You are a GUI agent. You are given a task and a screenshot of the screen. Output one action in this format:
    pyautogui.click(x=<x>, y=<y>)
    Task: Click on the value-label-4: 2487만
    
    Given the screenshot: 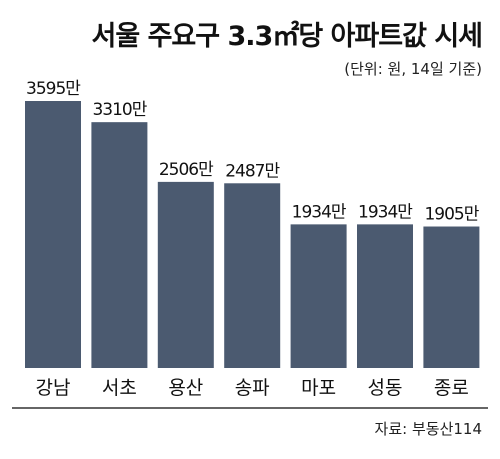 What is the action you would take?
    pyautogui.click(x=252, y=171)
    